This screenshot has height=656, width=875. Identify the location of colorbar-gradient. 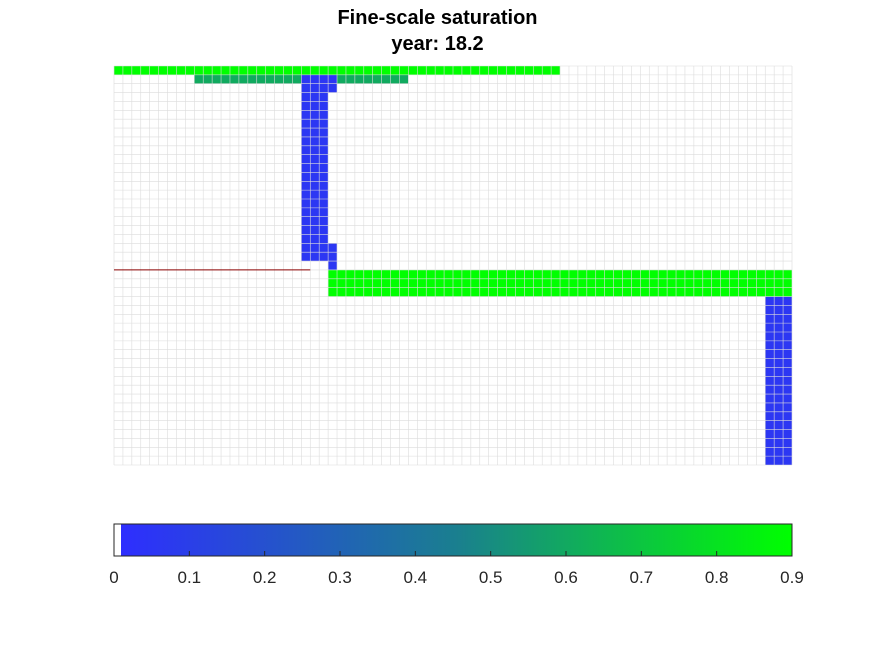
(456, 540).